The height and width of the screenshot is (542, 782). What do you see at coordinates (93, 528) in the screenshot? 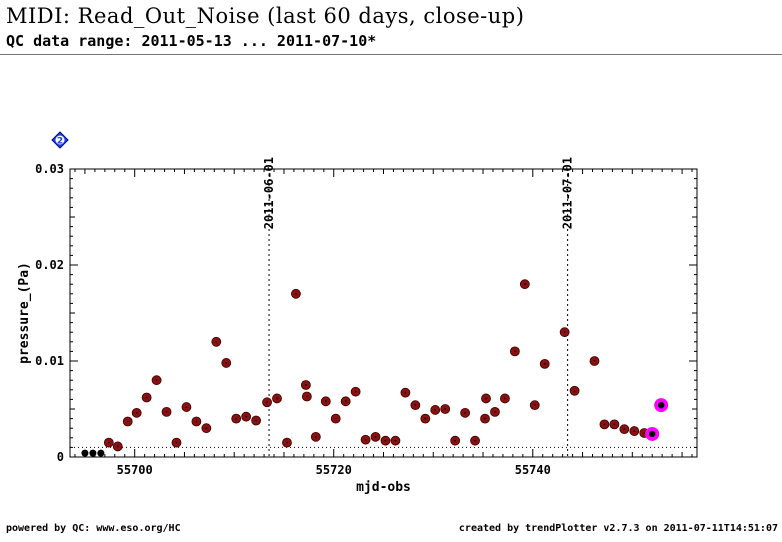
I see `footer-powered-by: powered by QC: www.eso.org/HC` at bounding box center [93, 528].